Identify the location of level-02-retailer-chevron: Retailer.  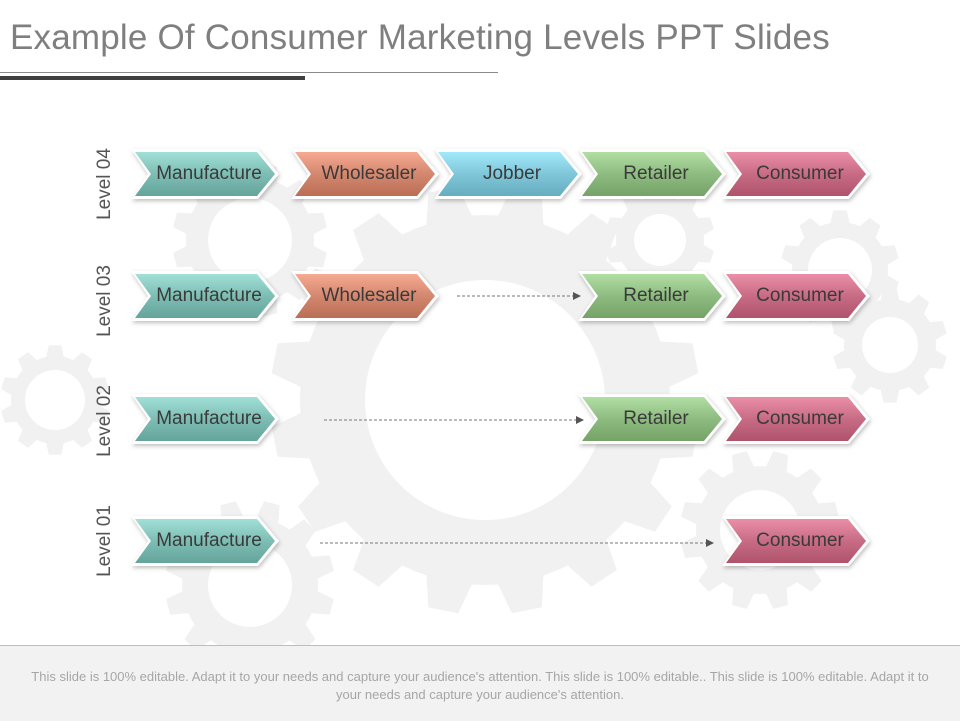
(652, 419).